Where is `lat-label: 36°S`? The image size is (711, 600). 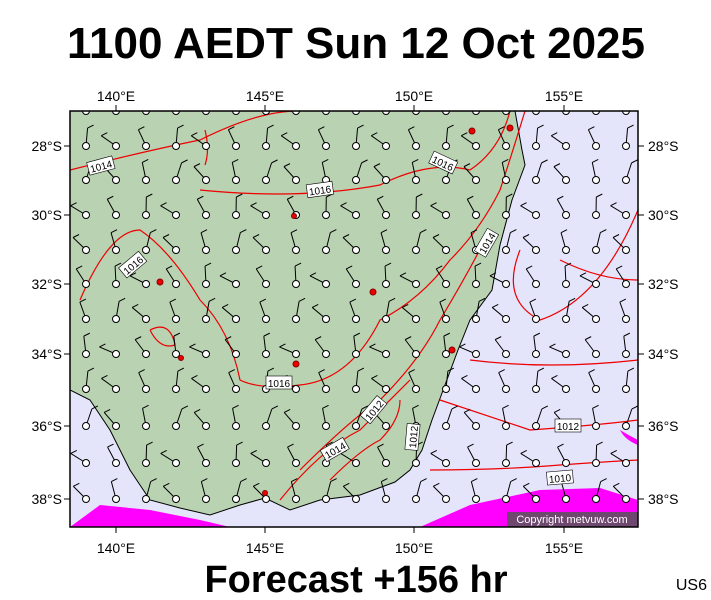
lat-label: 36°S is located at coordinates (46, 426).